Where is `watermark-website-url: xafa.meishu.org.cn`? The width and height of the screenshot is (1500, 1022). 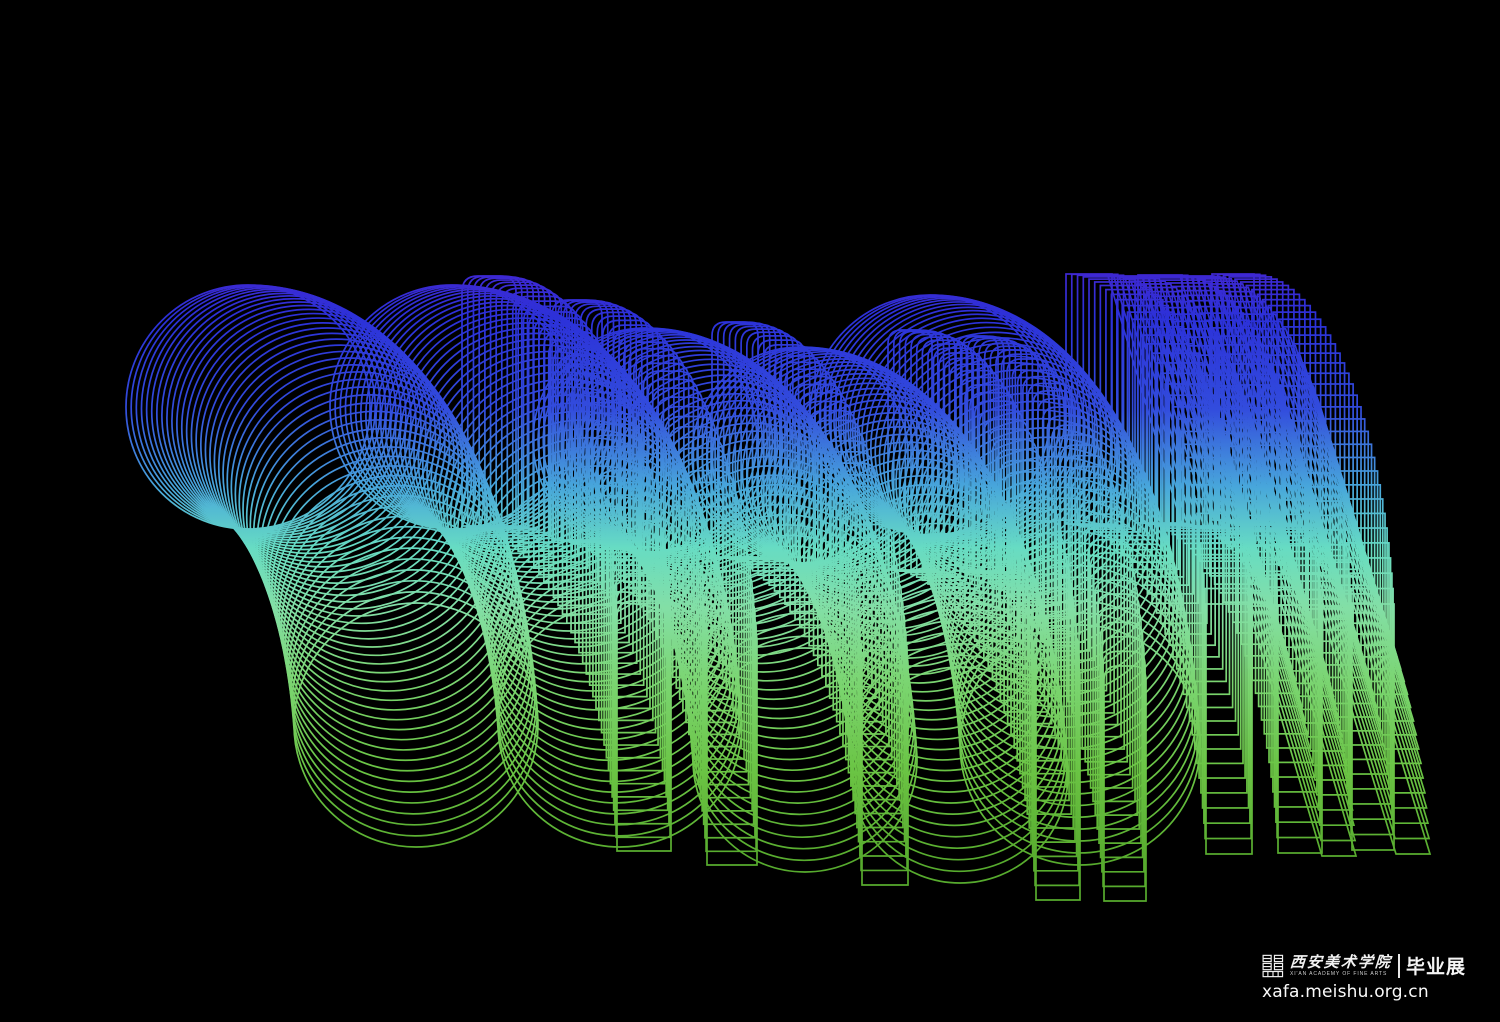
watermark-website-url: xafa.meishu.org.cn is located at coordinates (1345, 992).